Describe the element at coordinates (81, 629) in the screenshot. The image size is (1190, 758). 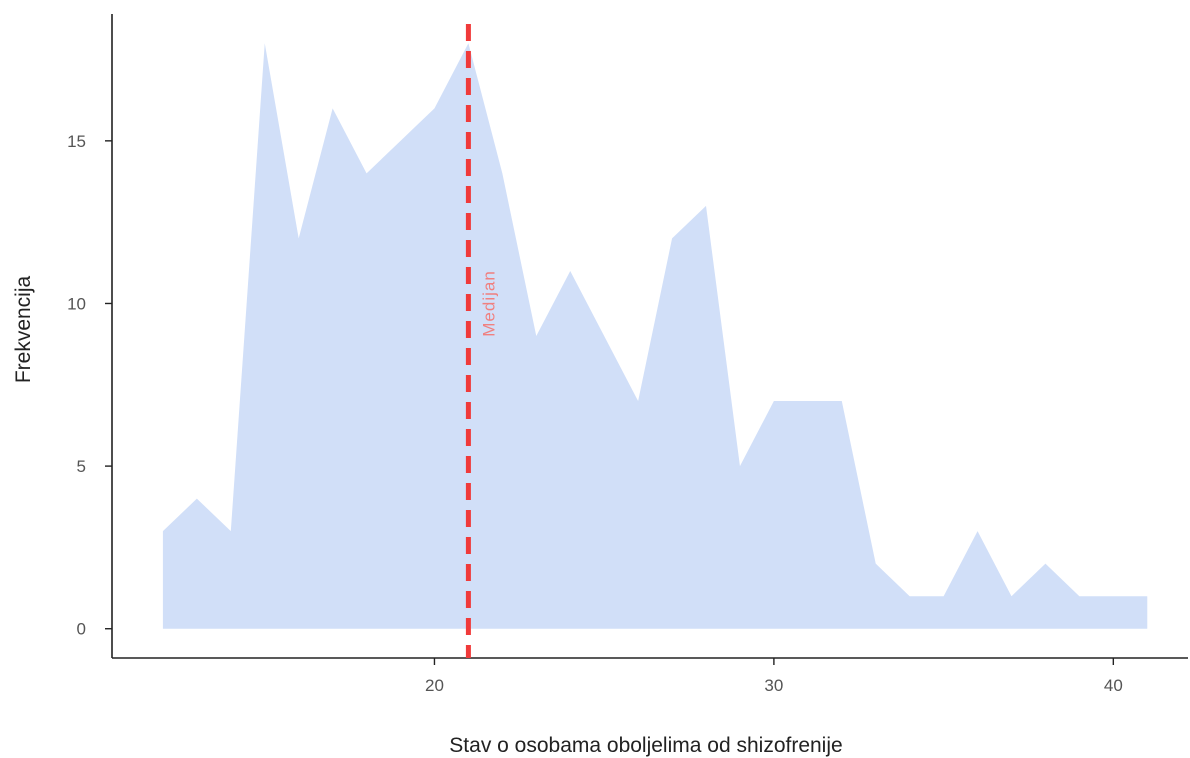
I see `y-tick-label: 0` at that location.